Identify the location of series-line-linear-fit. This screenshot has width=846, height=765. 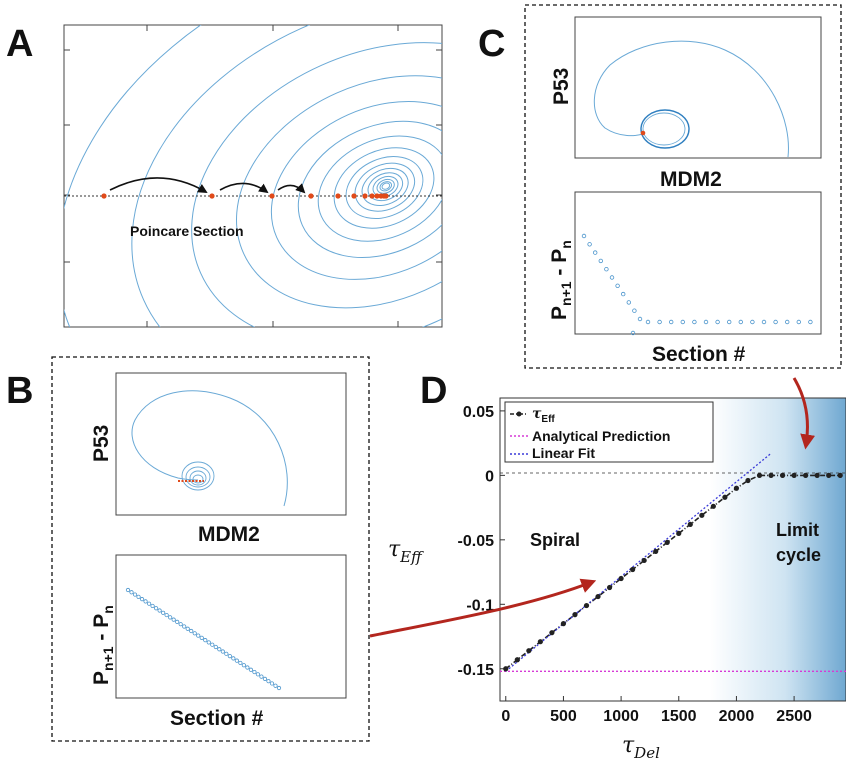
(638, 562).